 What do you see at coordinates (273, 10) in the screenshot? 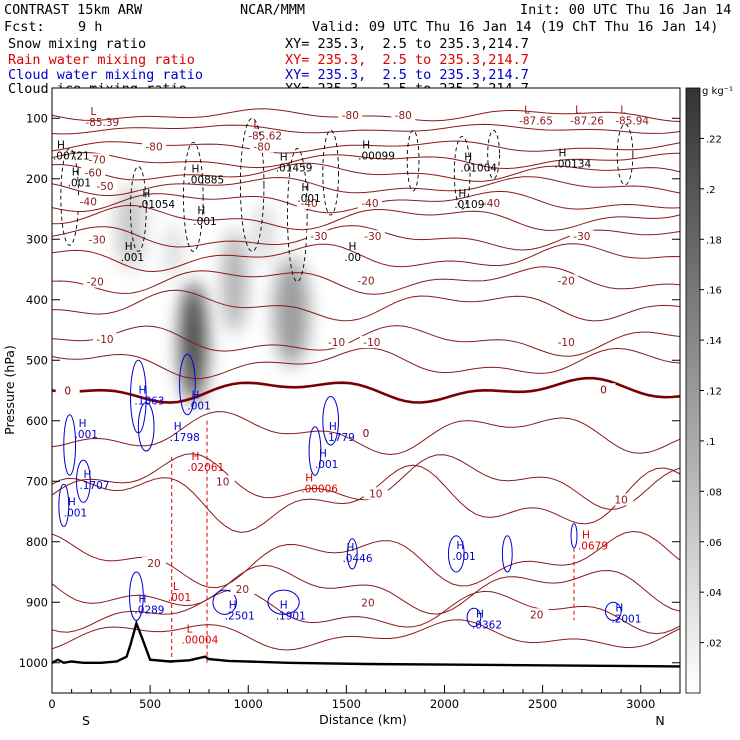
I see `center-name: NCAR/MMM` at bounding box center [273, 10].